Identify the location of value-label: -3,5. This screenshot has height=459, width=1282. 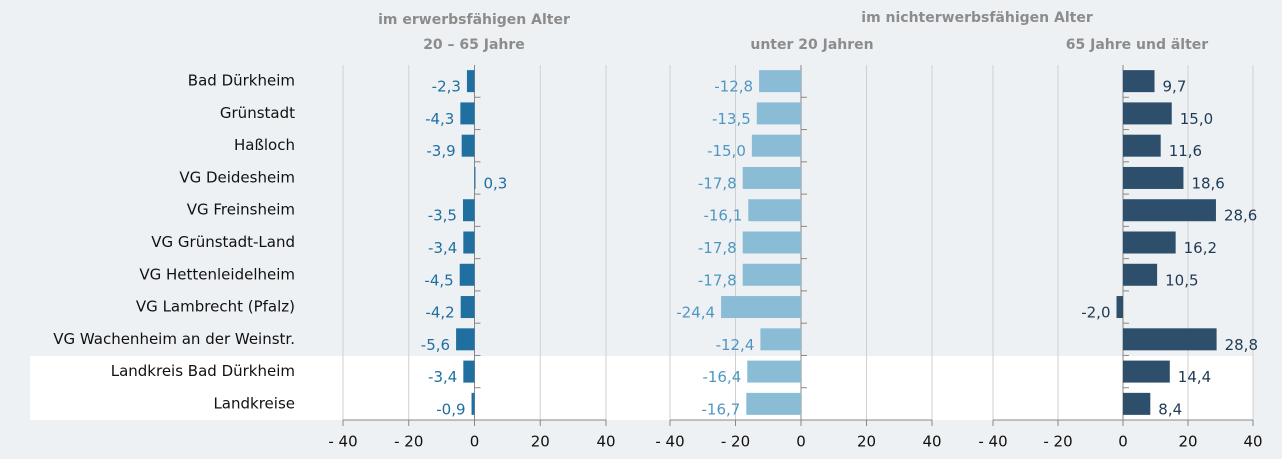
(442, 216).